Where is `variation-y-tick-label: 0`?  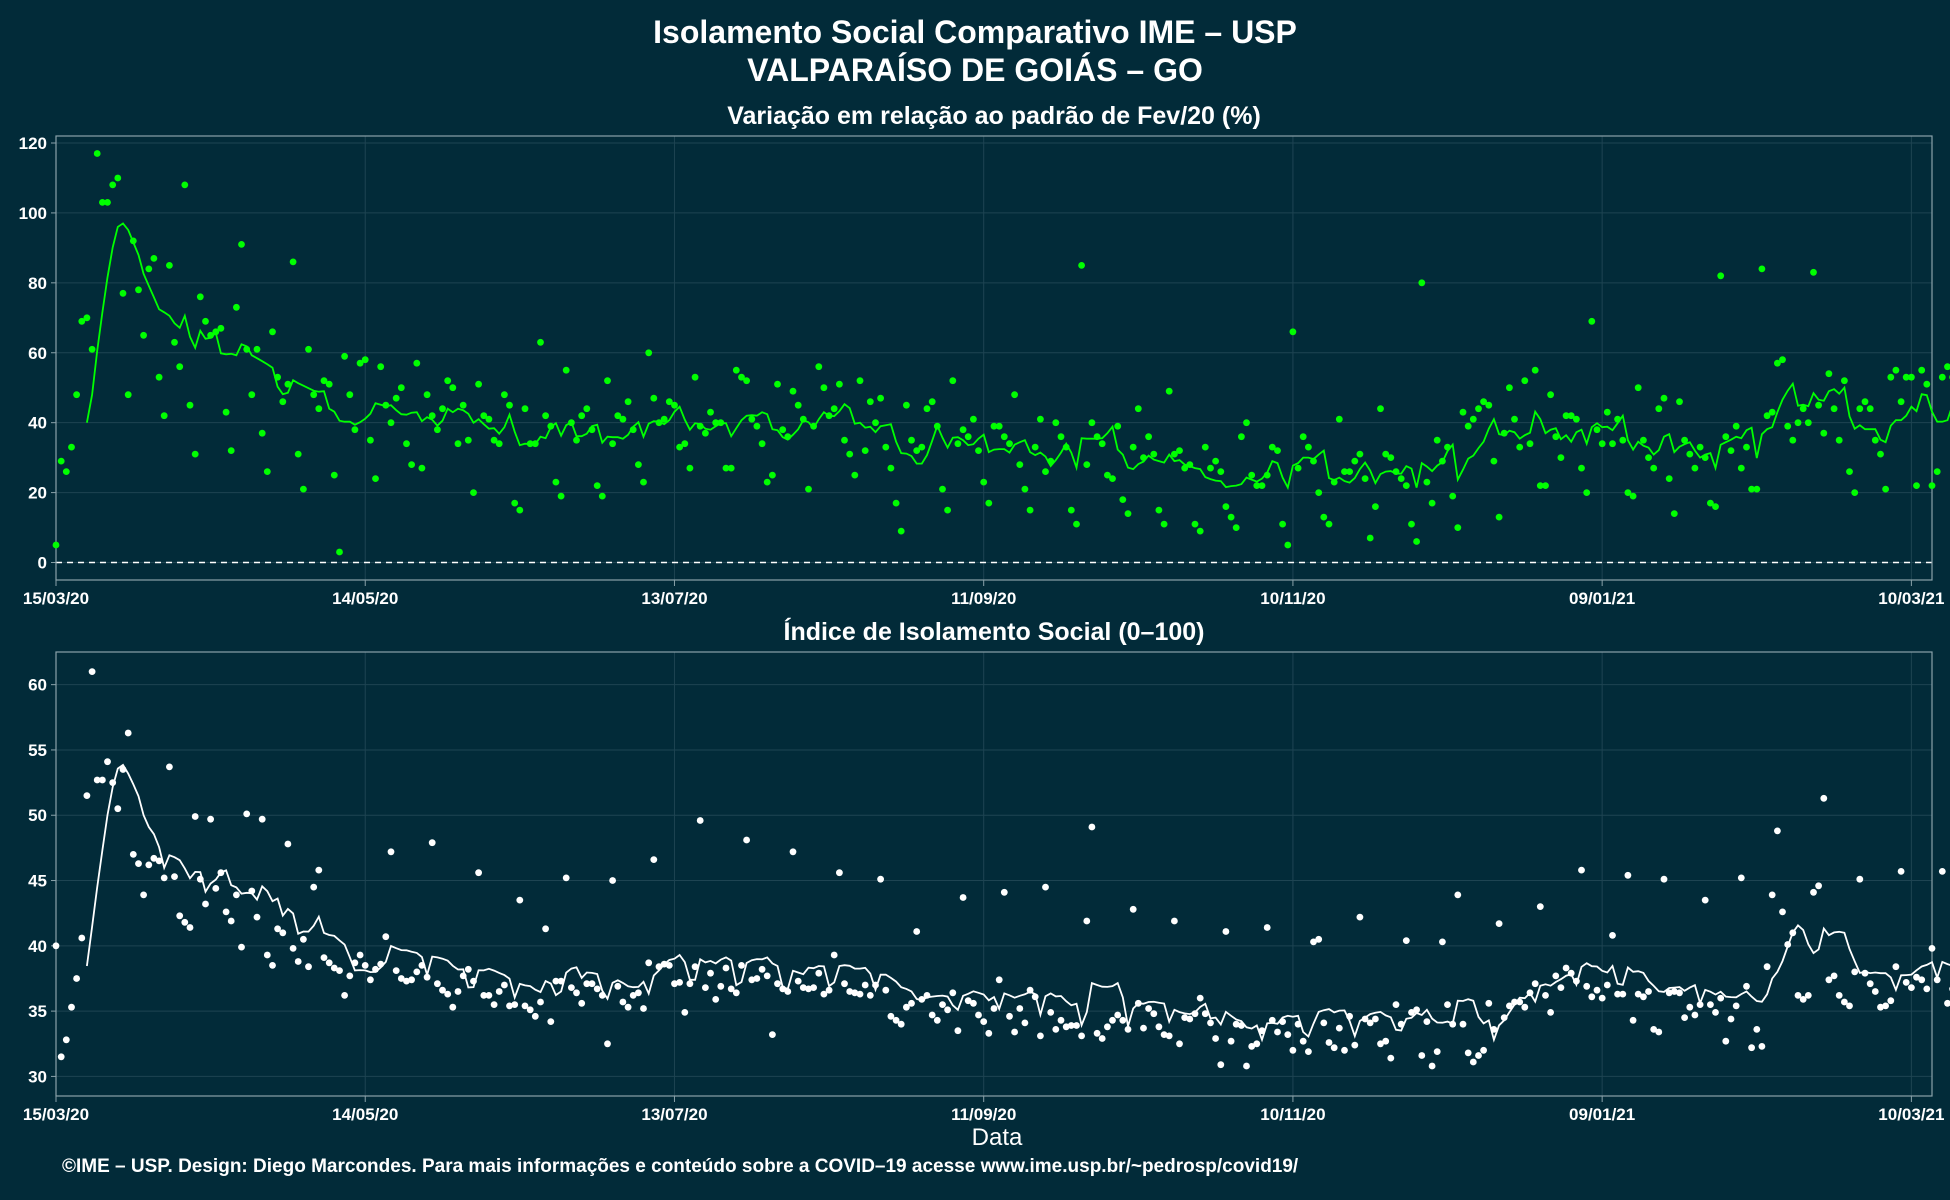
variation-y-tick-label: 0 is located at coordinates (42, 563).